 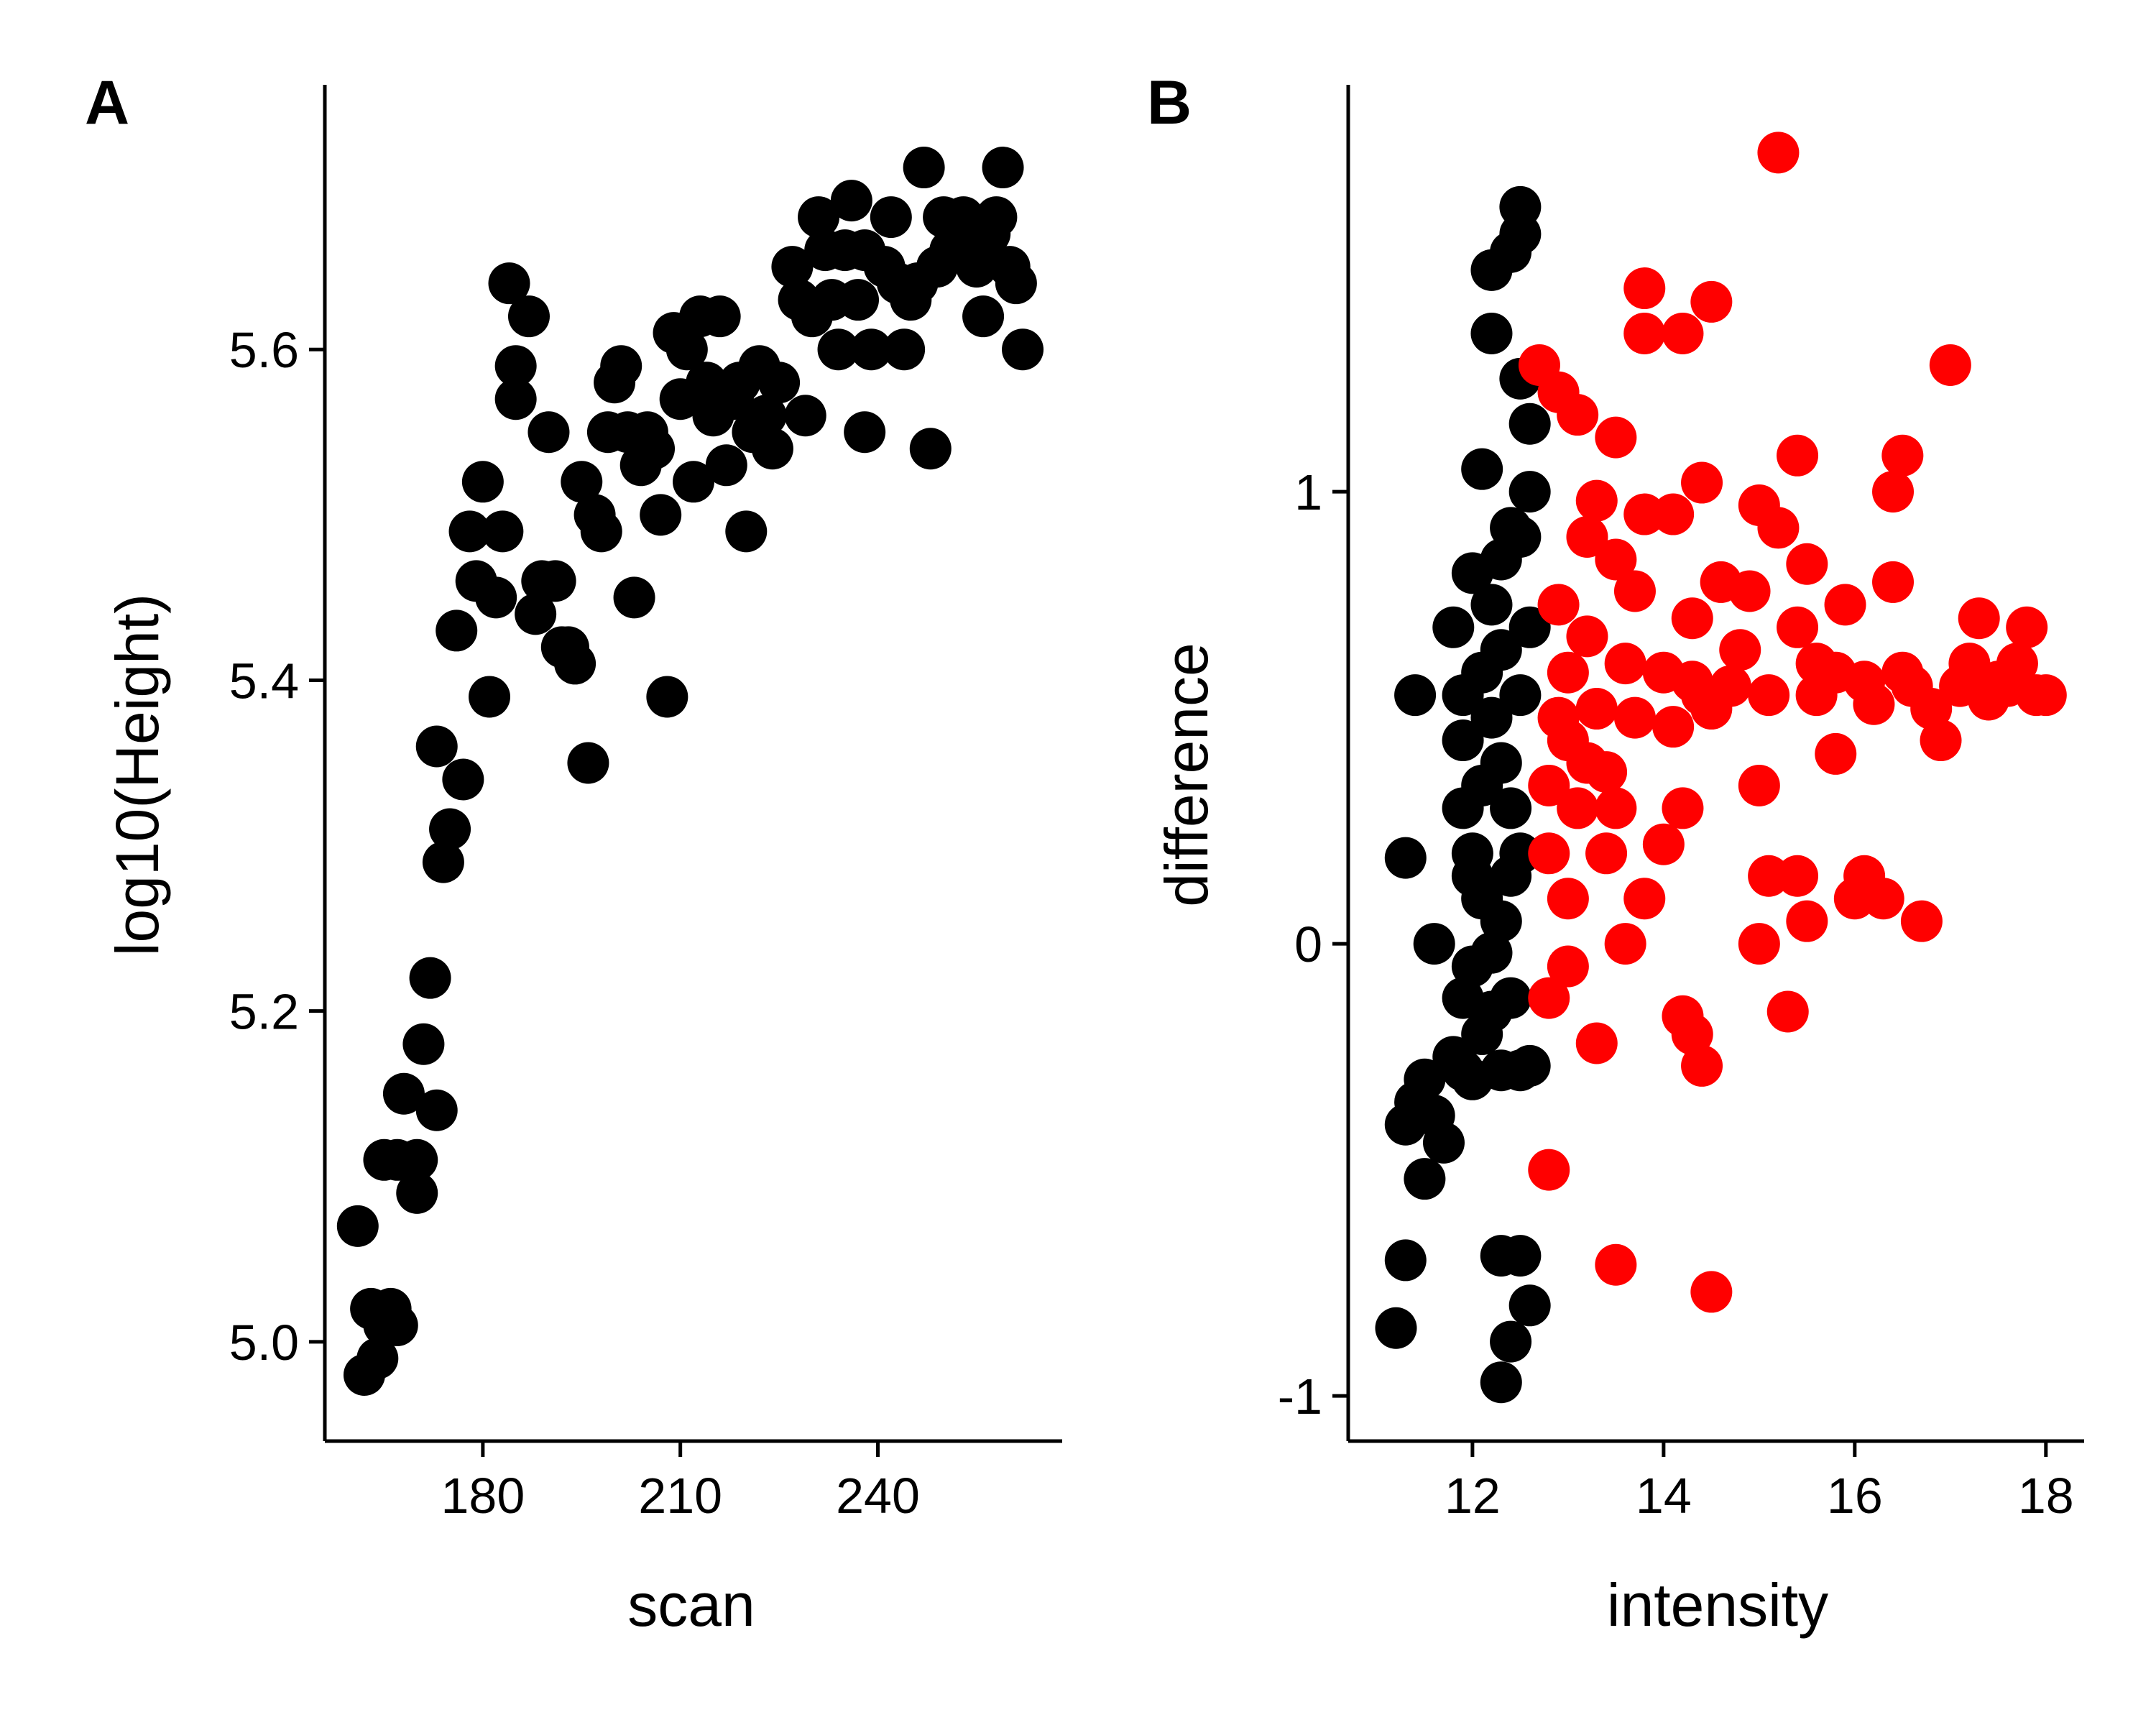 What do you see at coordinates (680, 1496) in the screenshot?
I see `panel-a-x-tick-label: 210` at bounding box center [680, 1496].